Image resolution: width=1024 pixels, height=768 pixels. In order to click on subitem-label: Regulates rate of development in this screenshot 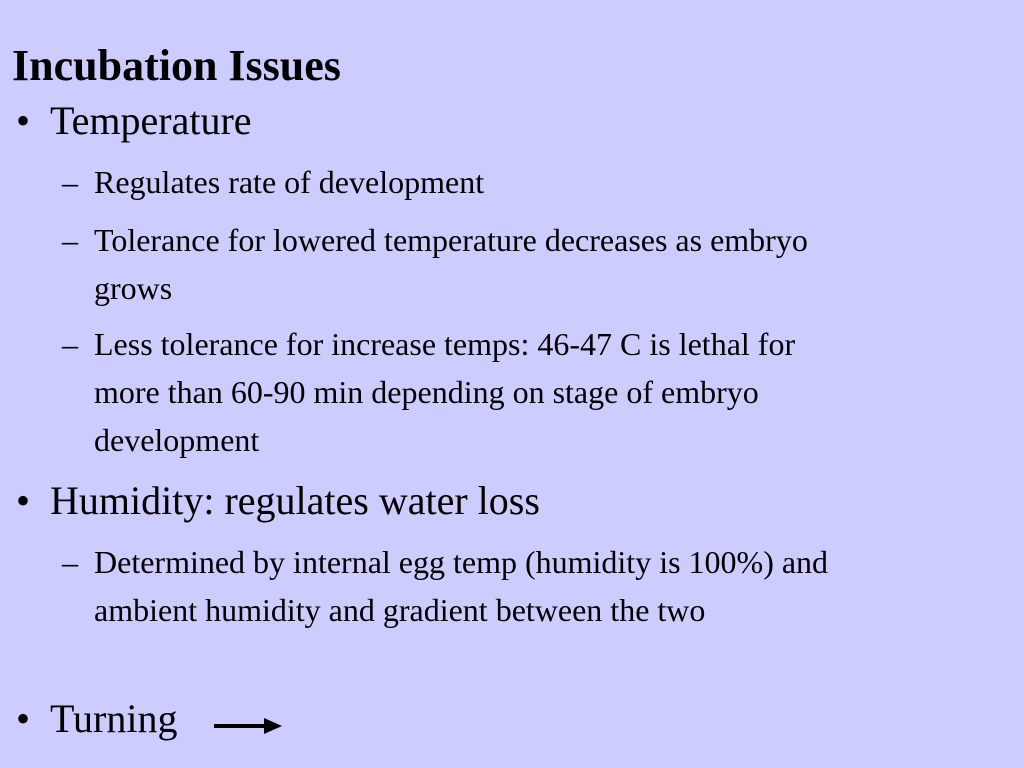, I will do `click(289, 182)`.